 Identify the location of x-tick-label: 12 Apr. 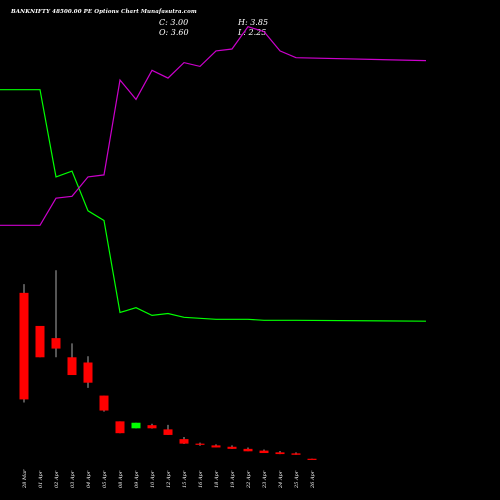
(169, 479).